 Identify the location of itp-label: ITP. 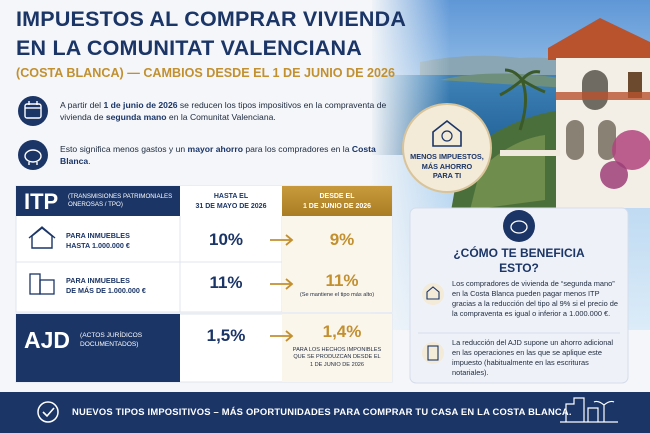
(41, 201).